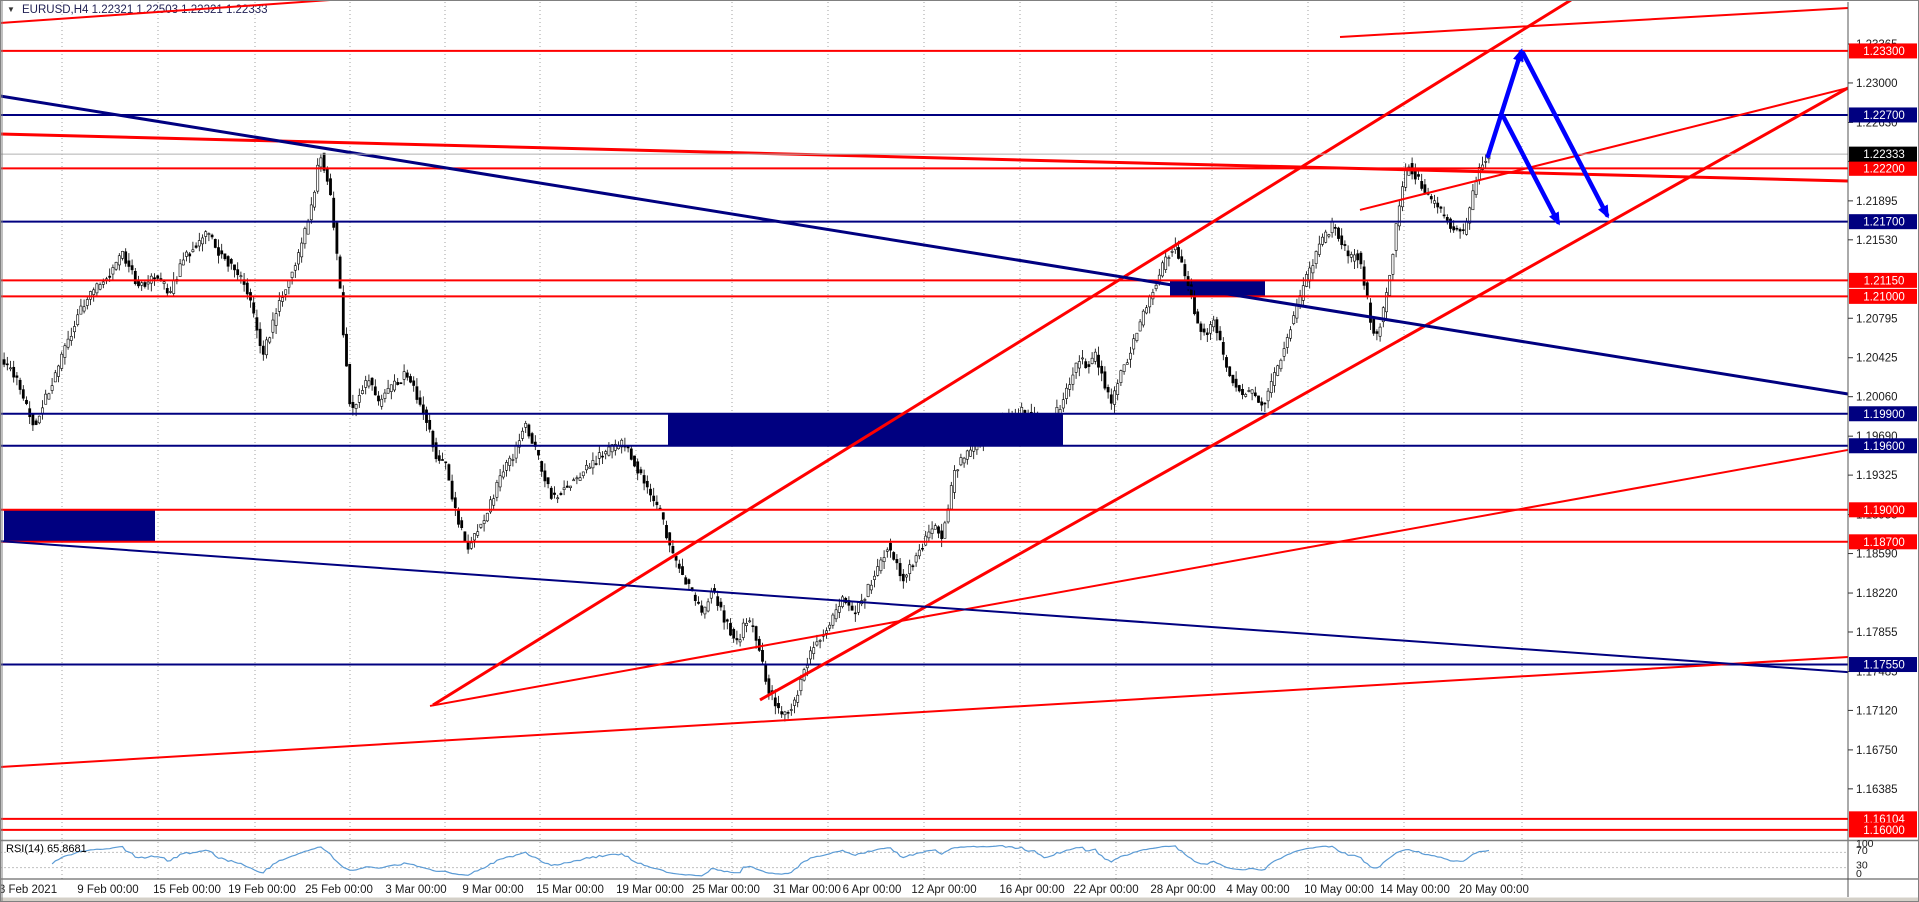  I want to click on svg-text: 1.17550, so click(1884, 666).